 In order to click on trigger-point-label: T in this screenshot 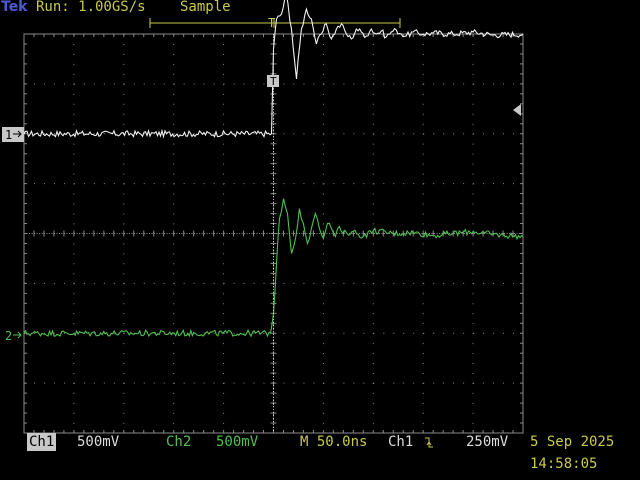, I will do `click(273, 81)`.